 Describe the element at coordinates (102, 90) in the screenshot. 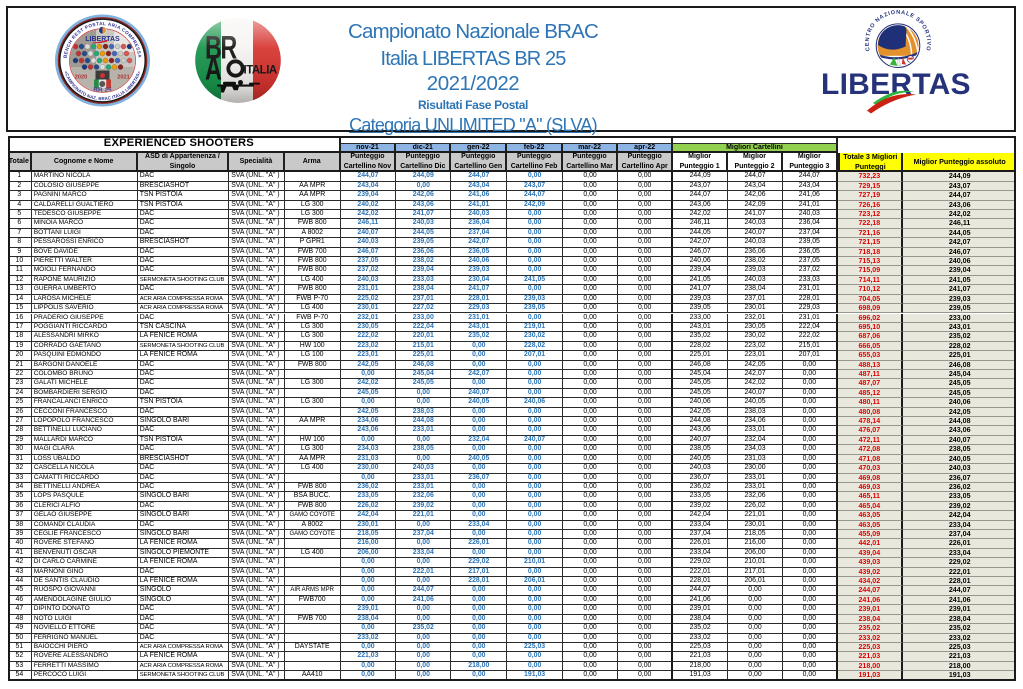

I see `svg-text: BR 25` at that location.